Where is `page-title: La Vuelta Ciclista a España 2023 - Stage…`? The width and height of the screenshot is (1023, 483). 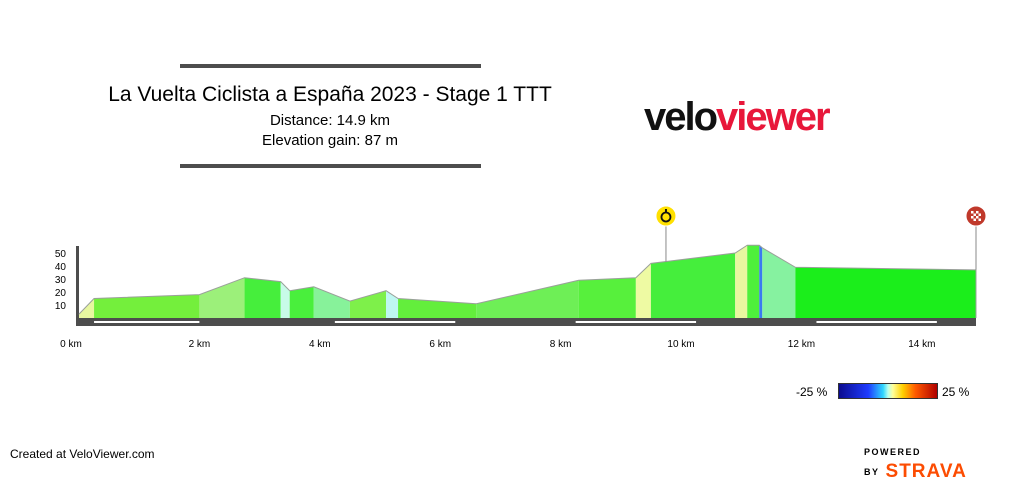
page-title: La Vuelta Ciclista a España 2023 - Stage… is located at coordinates (330, 94).